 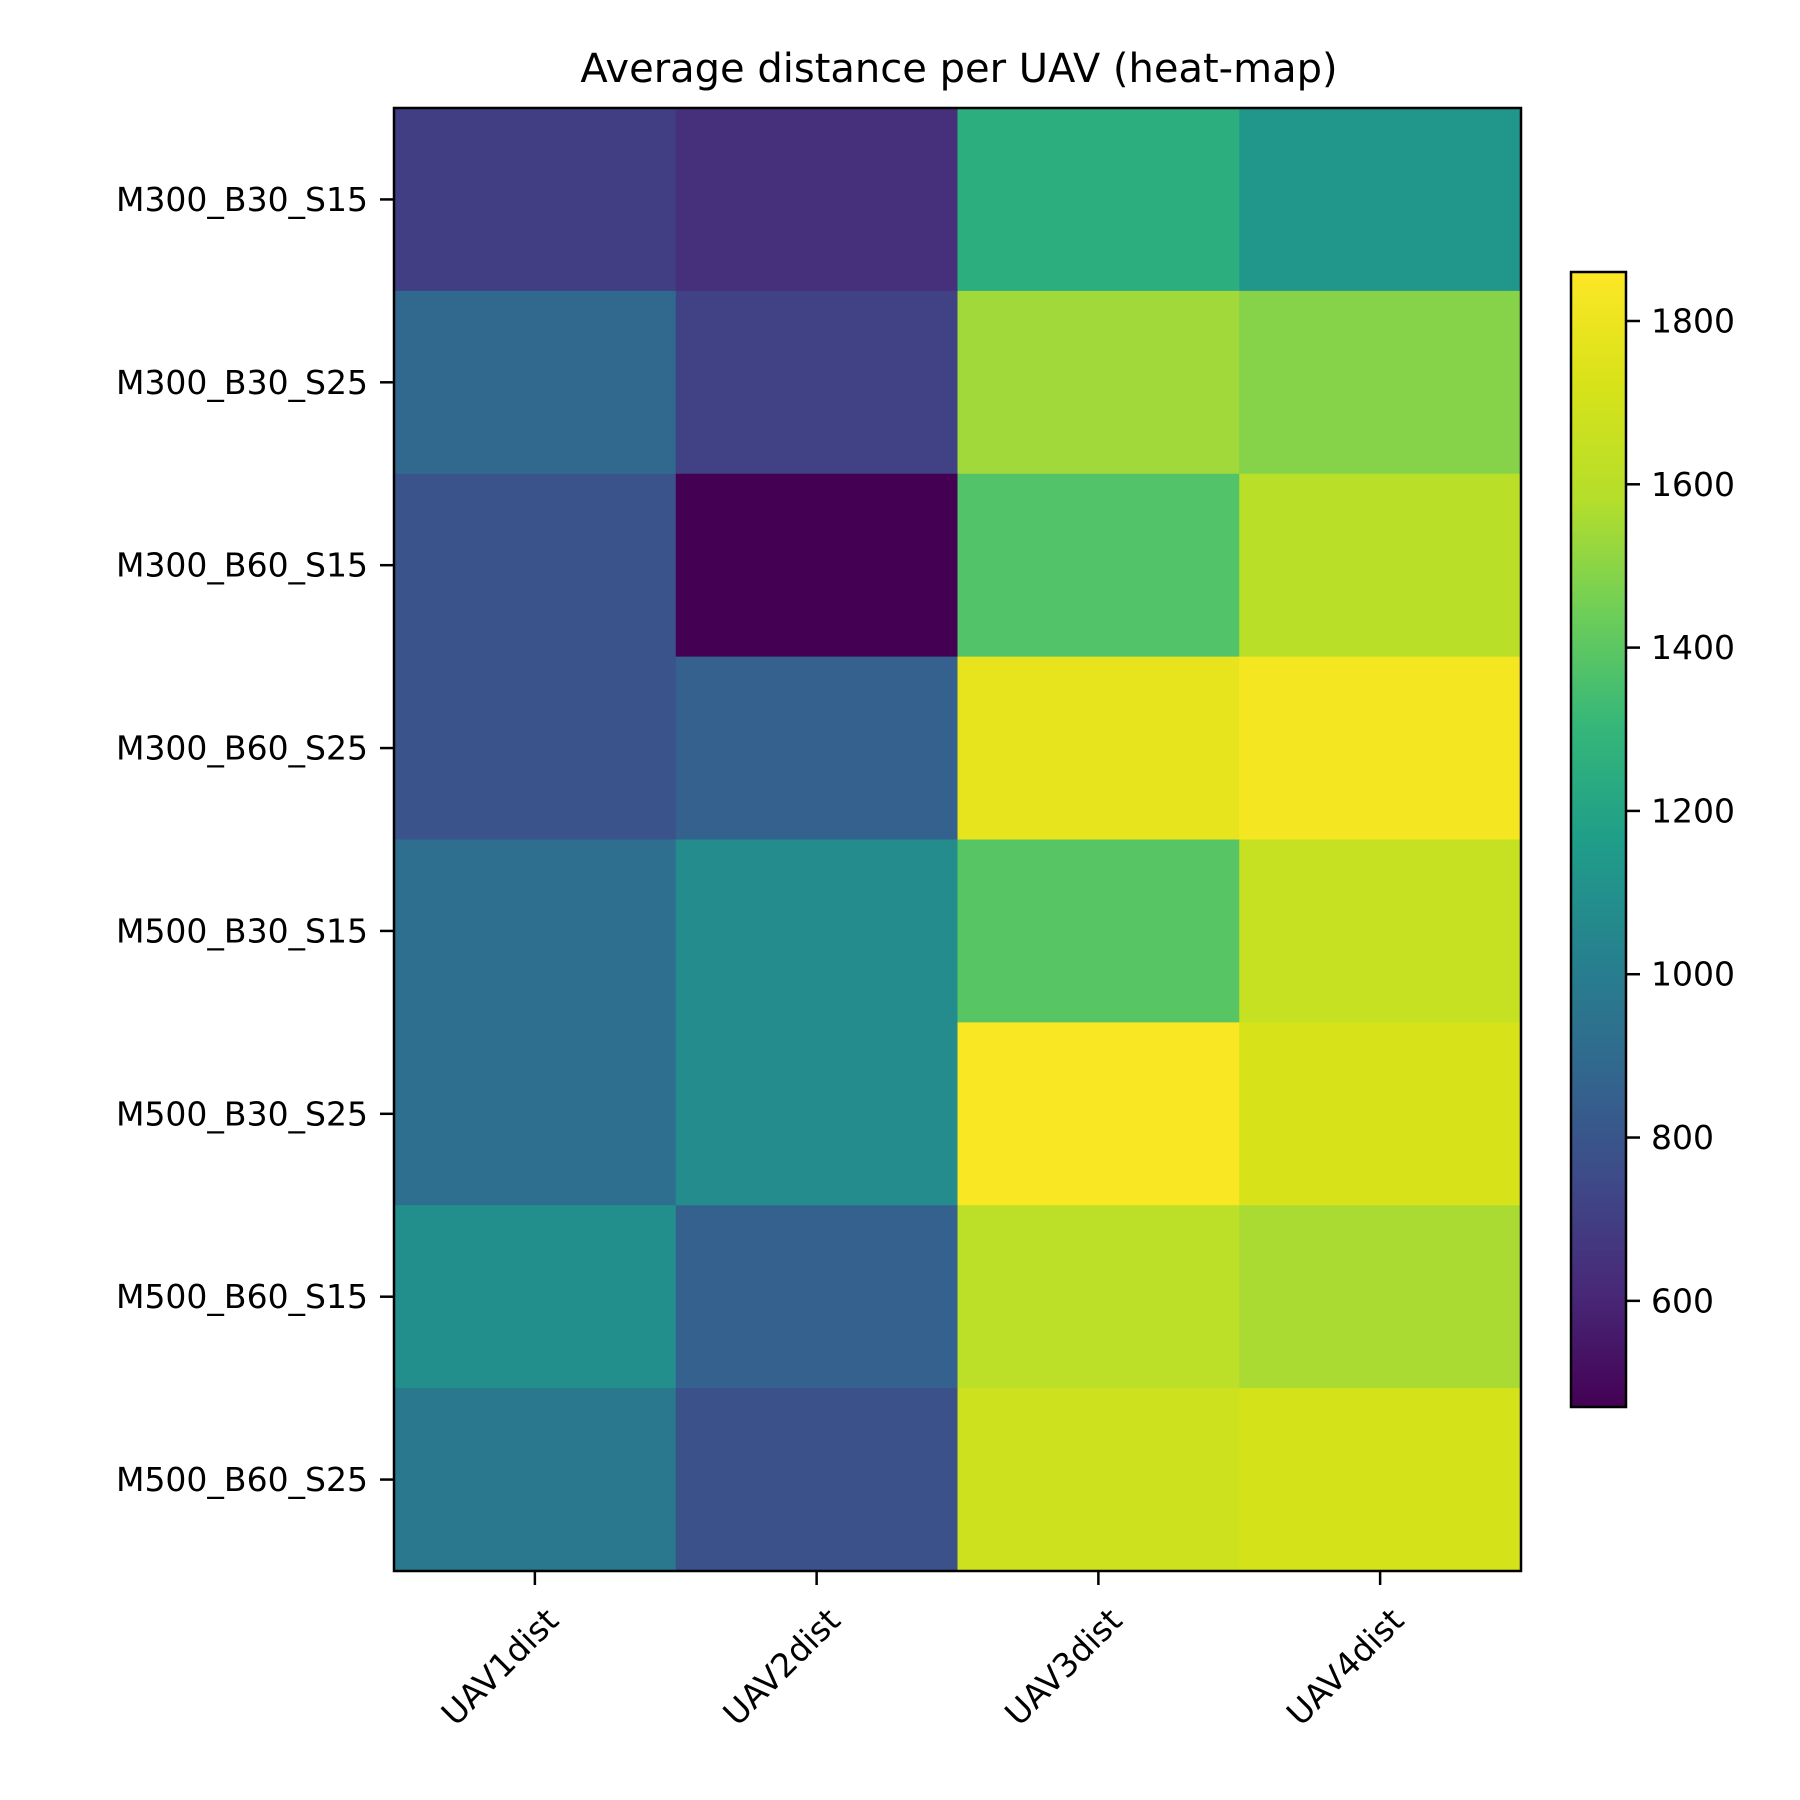 I want to click on colorbar-frame, so click(x=1598, y=839).